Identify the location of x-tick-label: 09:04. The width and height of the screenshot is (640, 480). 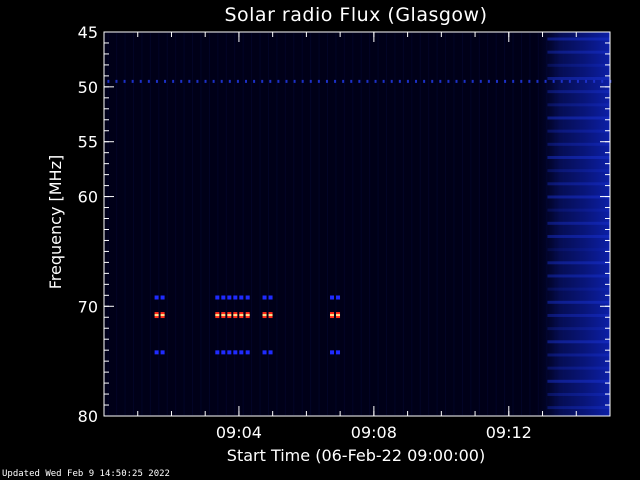
(239, 432).